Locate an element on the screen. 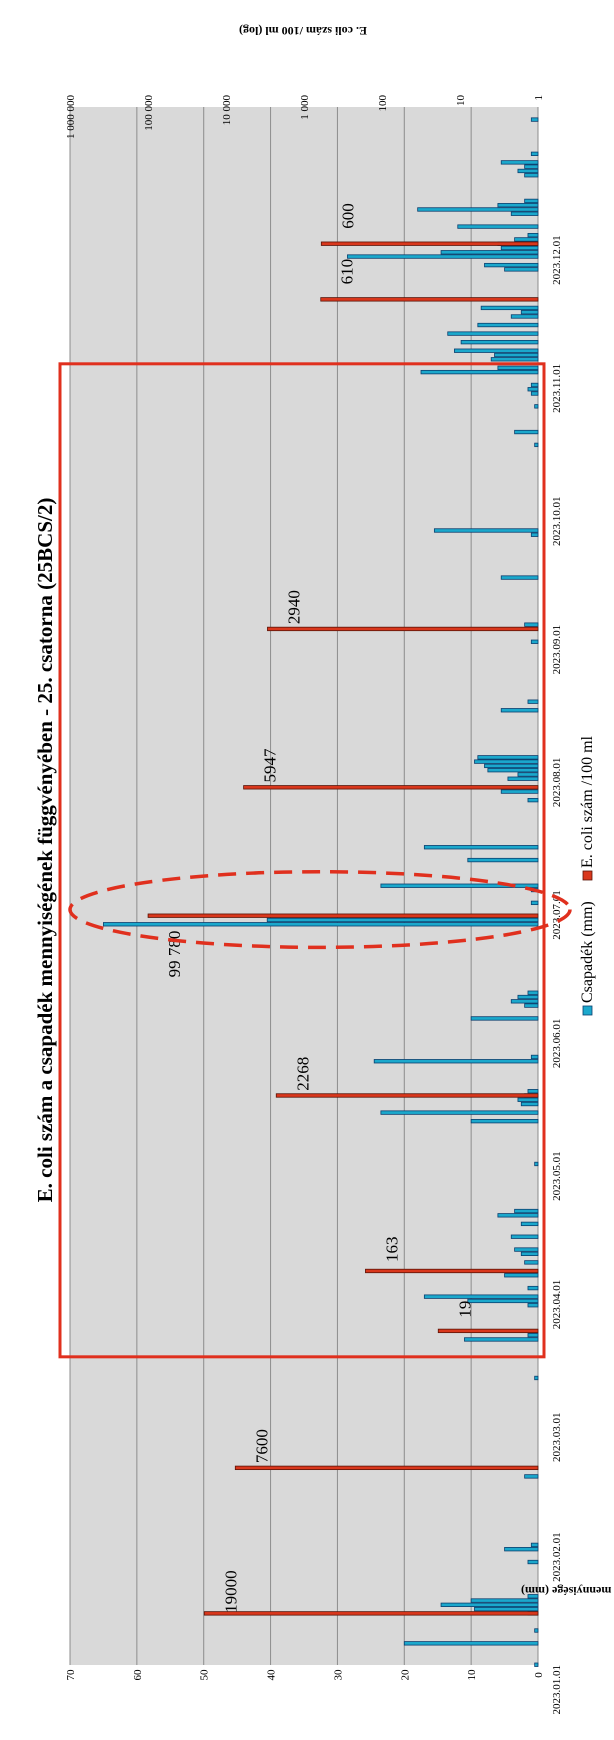 The width and height of the screenshot is (614, 1740). left-axis-tick-label: 30 is located at coordinates (338, 1675).